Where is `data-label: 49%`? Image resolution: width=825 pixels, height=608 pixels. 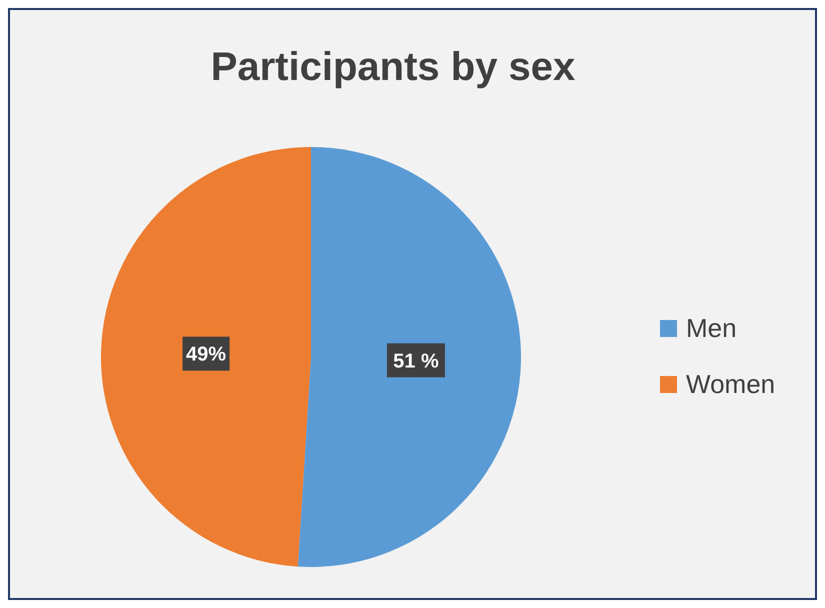 data-label: 49% is located at coordinates (206, 355).